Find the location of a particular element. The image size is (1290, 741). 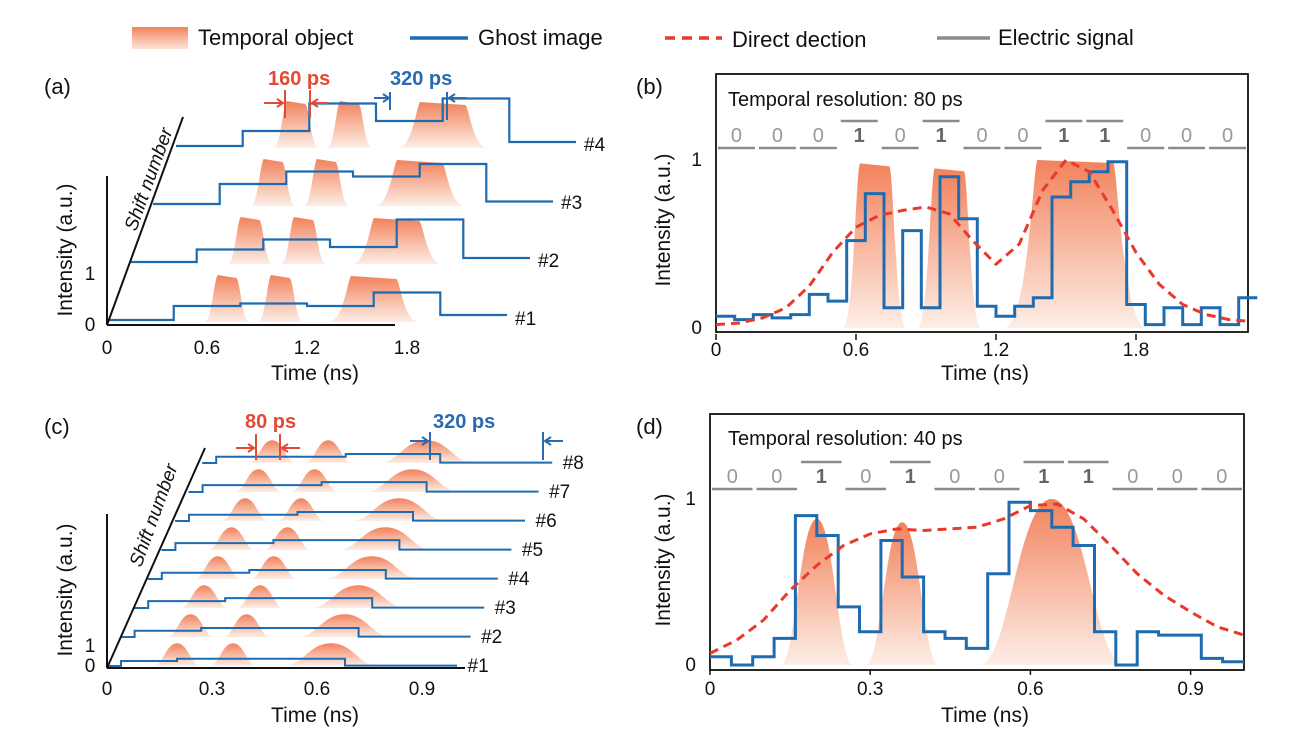

panel-b-ticks: 0 0.6 1.2 1.8 0 1 is located at coordinates (920, 255).